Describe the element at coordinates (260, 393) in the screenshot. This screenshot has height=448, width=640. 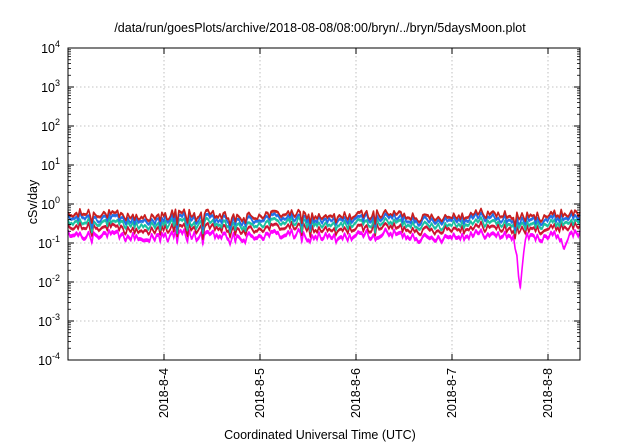
I see `x-tick-label: 2018-8-5` at that location.